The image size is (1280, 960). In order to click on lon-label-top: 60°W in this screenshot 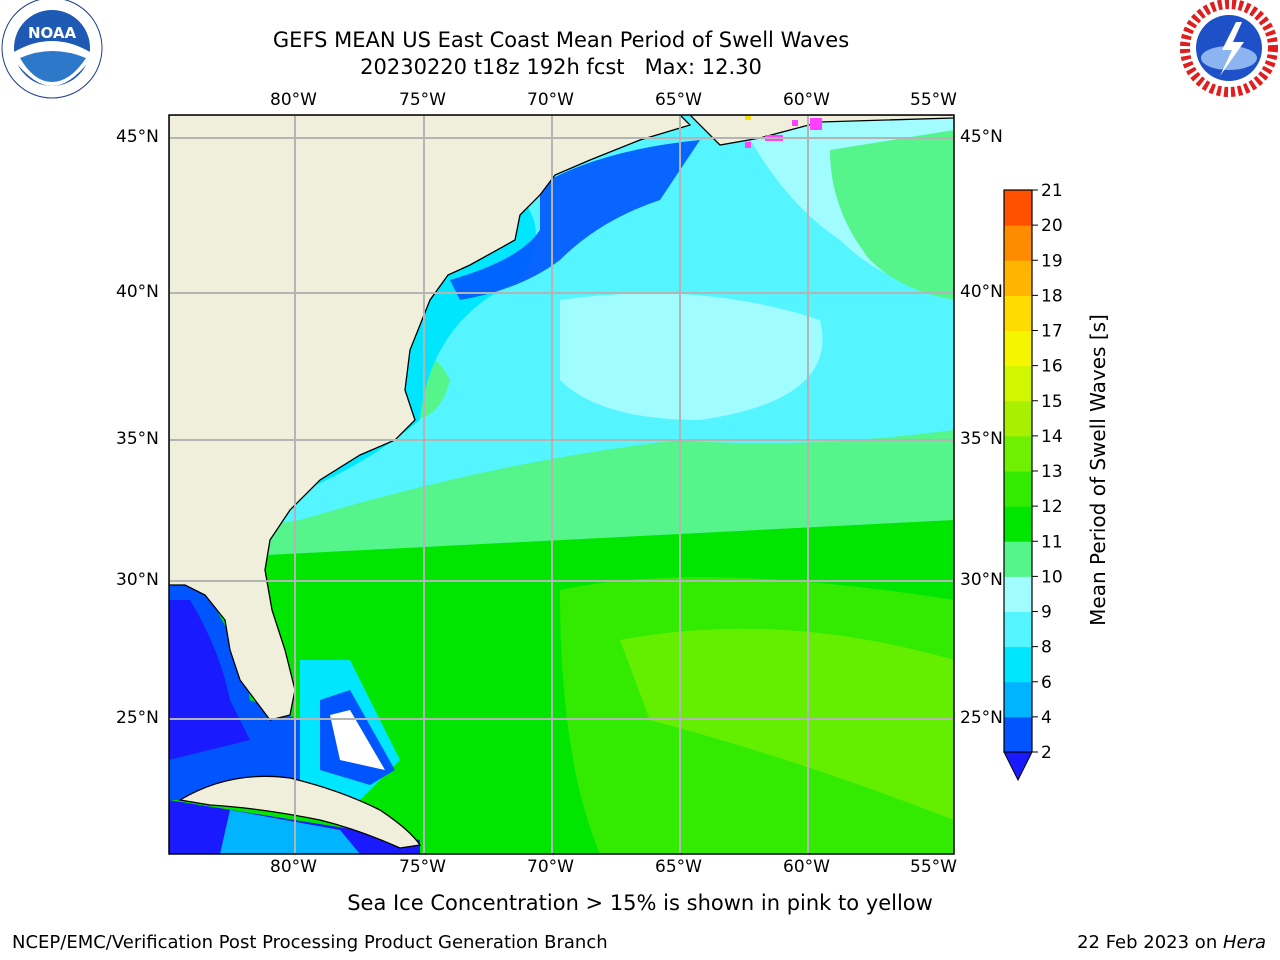, I will do `click(806, 100)`.